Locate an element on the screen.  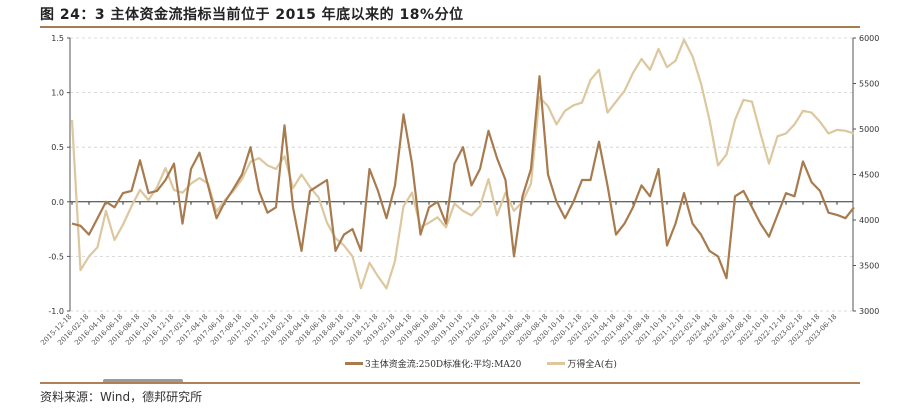
y-left-tick-label: 0.5 is located at coordinates (57, 147).